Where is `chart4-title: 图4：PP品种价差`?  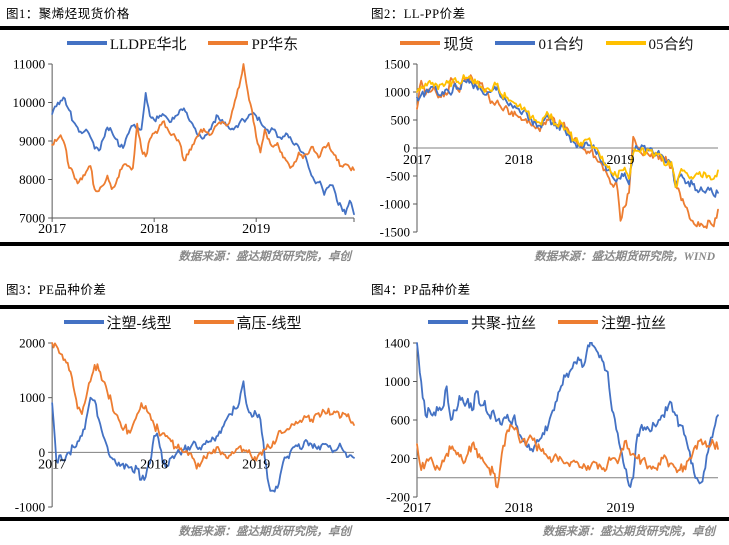
chart4-title: 图4：PP品种价差 is located at coordinates (421, 290).